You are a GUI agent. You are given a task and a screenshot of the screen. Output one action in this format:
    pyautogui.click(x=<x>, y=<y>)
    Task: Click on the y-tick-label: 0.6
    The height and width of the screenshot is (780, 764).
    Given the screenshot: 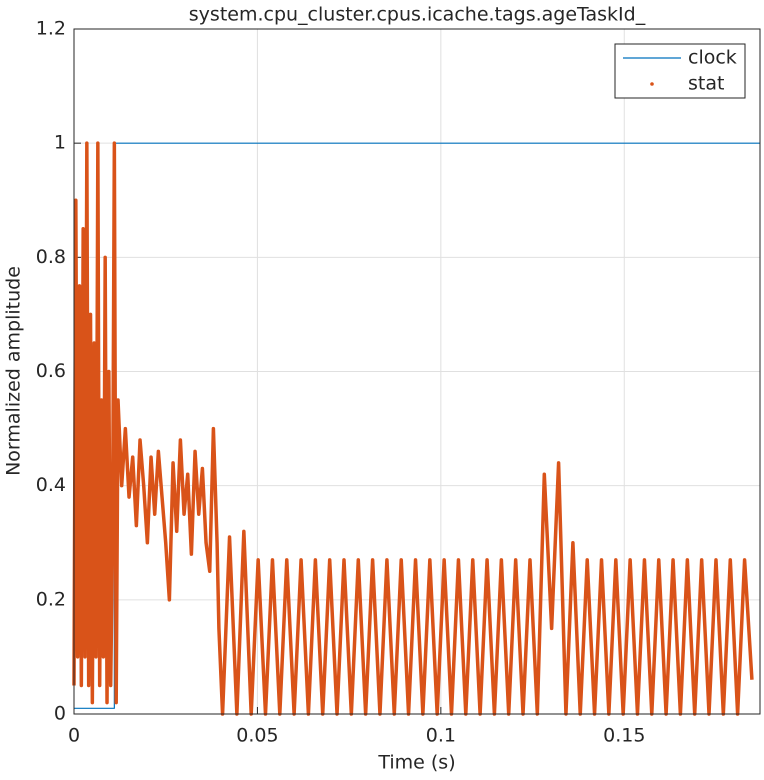 What is the action you would take?
    pyautogui.click(x=51, y=371)
    